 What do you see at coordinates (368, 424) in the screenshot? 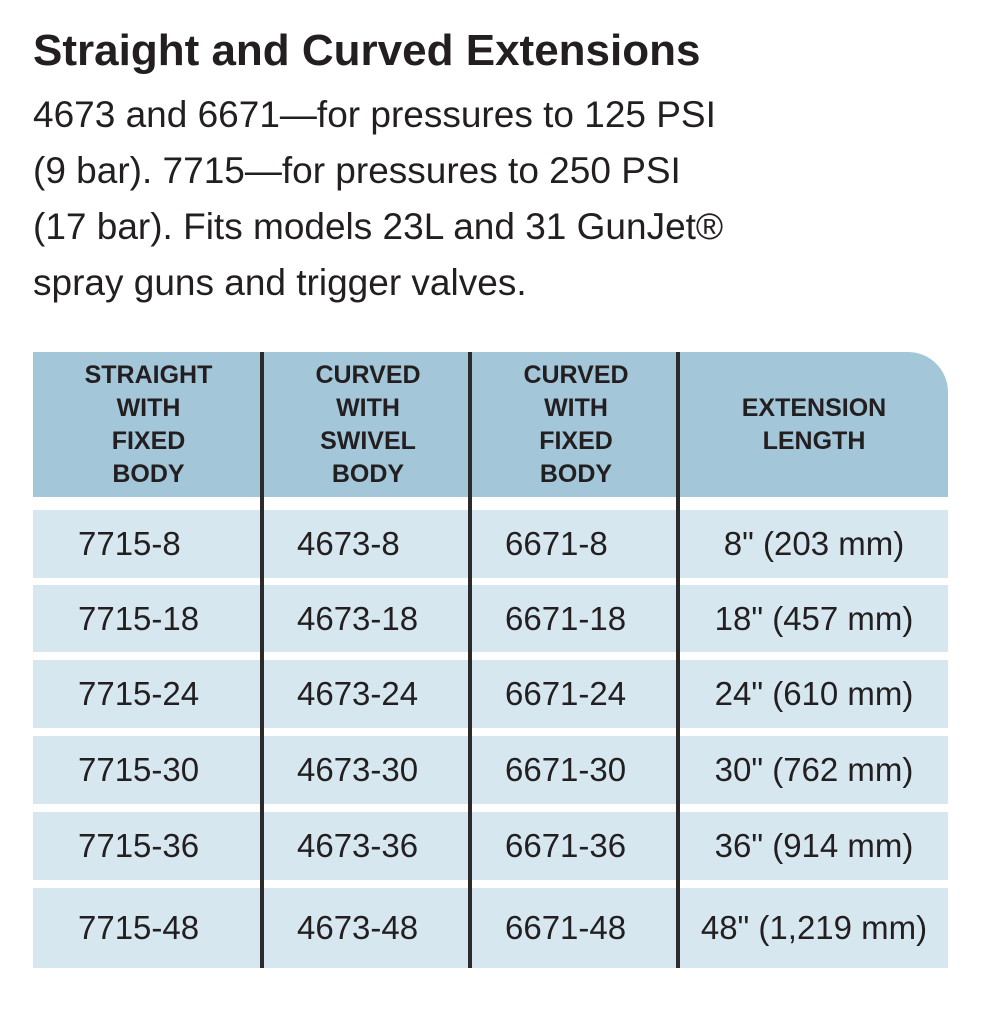
I see `column-header: CURVED WITH SWIVEL BODY` at bounding box center [368, 424].